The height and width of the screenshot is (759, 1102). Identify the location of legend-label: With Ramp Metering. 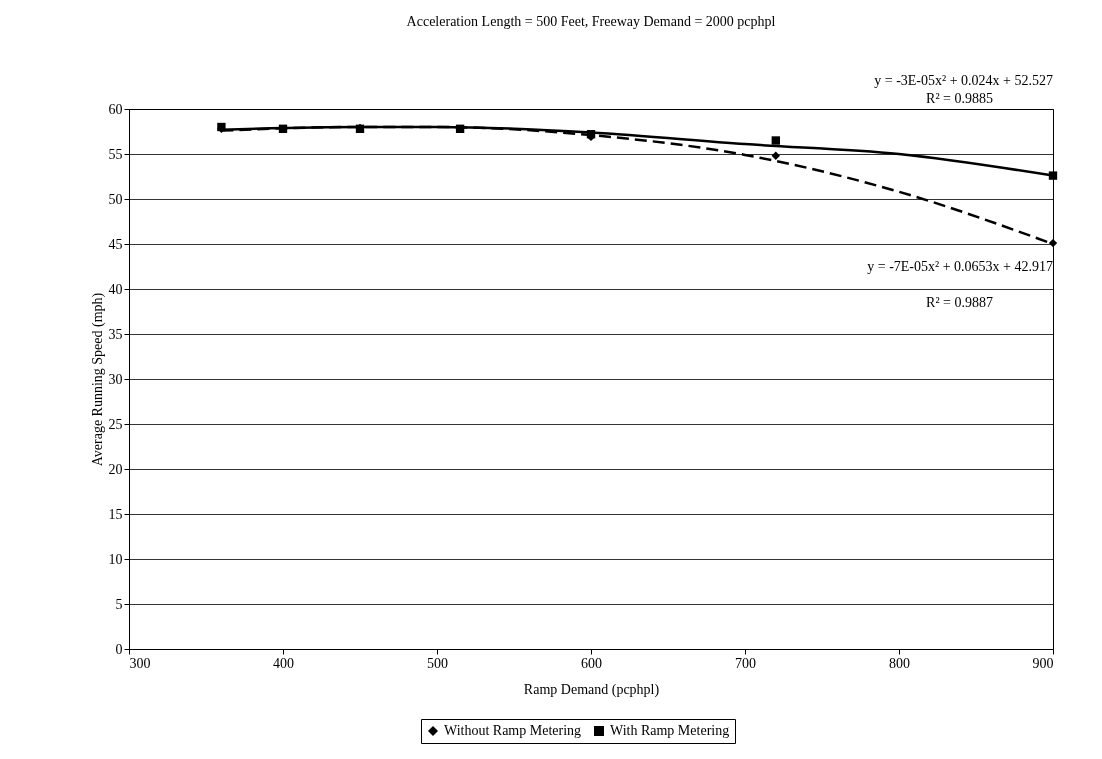
(670, 730).